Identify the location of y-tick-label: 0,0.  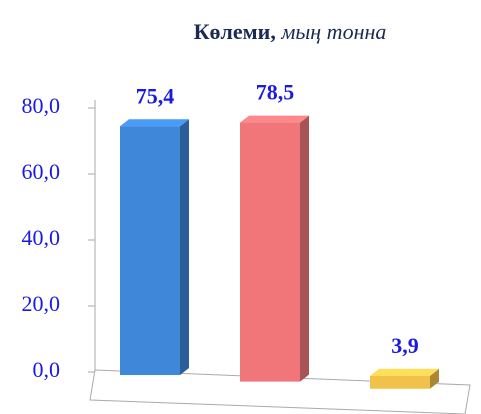
(47, 369).